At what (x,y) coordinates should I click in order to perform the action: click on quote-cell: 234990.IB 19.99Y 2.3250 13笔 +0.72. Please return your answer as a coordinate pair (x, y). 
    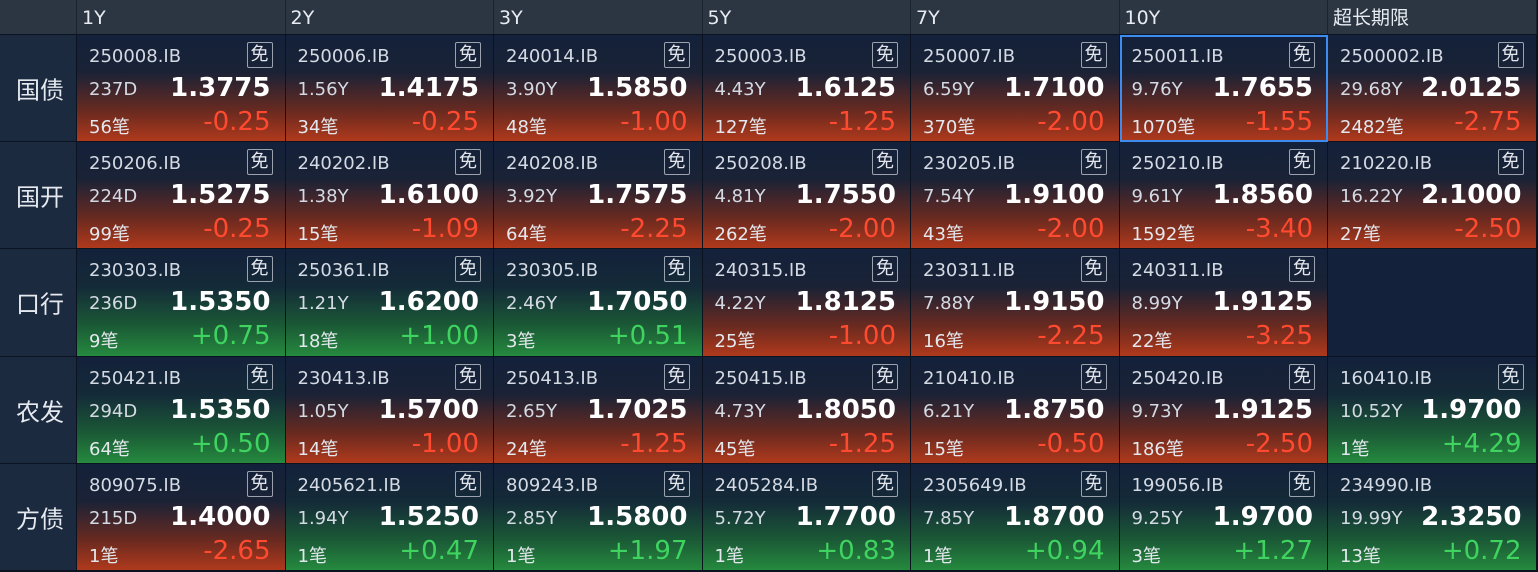
    Looking at the image, I should click on (1432, 517).